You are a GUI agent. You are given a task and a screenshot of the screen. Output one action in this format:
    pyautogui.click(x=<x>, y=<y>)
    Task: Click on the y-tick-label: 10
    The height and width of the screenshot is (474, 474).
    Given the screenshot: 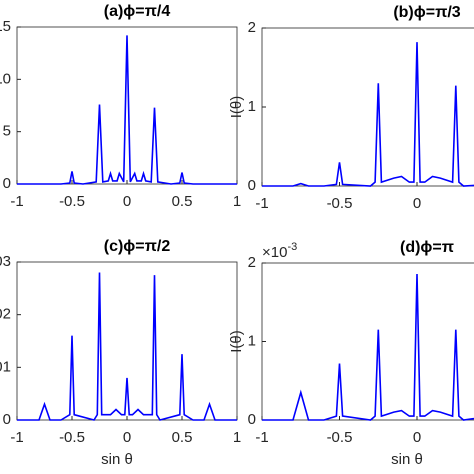 What is the action you would take?
    pyautogui.click(x=5, y=78)
    